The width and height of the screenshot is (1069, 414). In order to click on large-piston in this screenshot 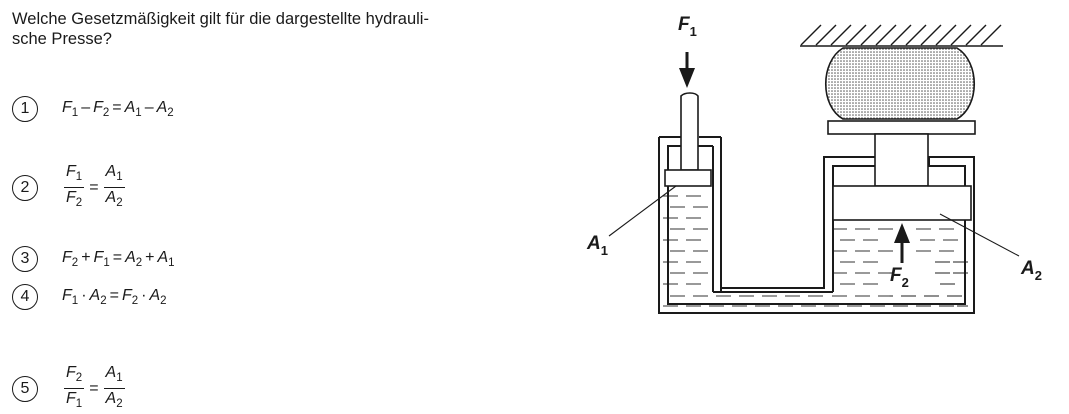, I will do `click(902, 177)`.